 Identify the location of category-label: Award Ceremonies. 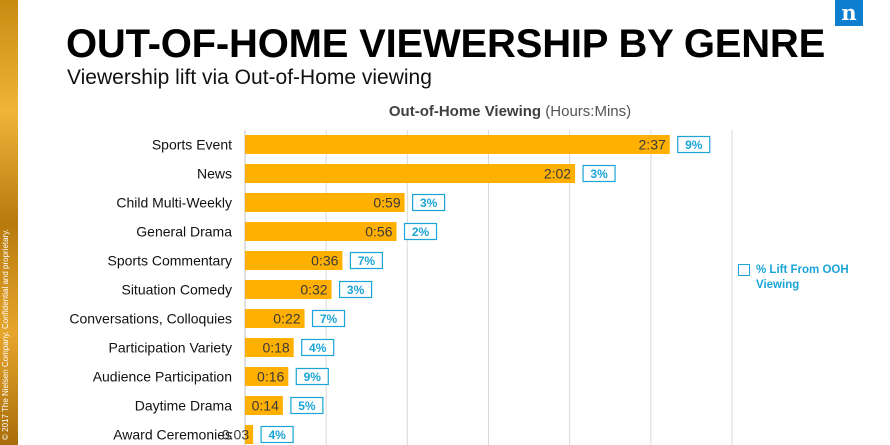
(172, 435).